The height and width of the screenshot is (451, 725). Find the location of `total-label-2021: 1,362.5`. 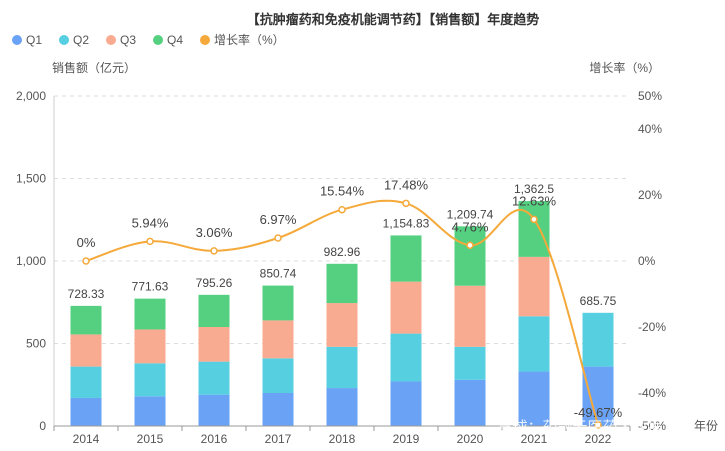

total-label-2021: 1,362.5 is located at coordinates (534, 189).